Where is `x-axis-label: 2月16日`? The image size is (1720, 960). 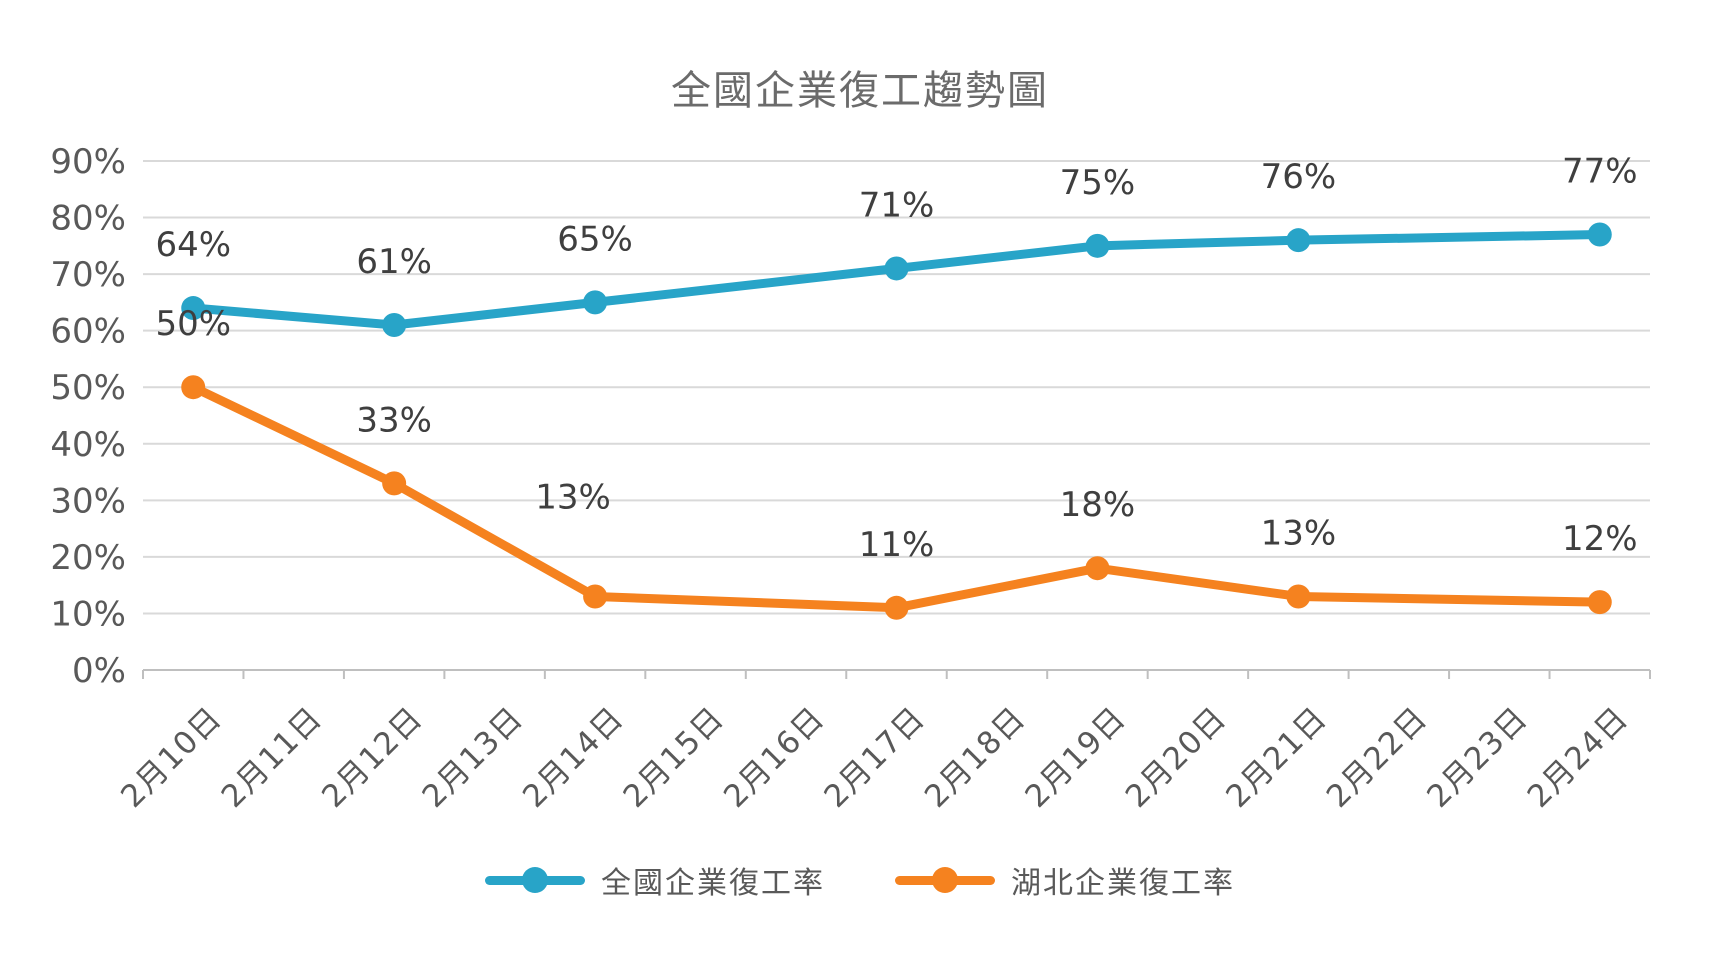 x-axis-label: 2月16日 is located at coordinates (774, 757).